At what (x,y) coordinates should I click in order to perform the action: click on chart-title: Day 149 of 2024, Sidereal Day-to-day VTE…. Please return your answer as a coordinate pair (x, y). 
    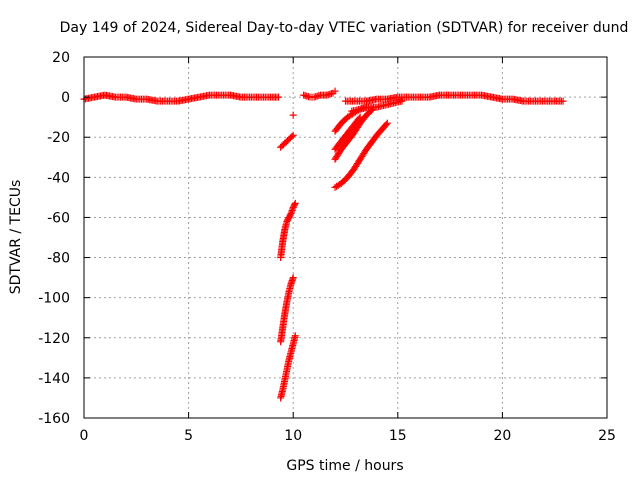
    Looking at the image, I should click on (344, 28).